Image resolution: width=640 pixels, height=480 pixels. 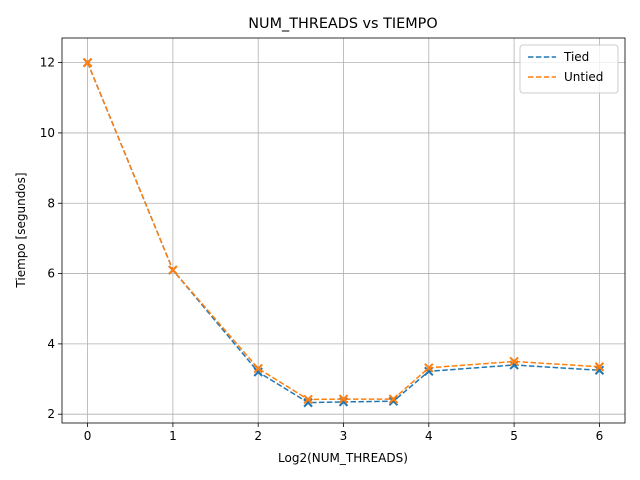 I want to click on y-tick-label: 10, so click(x=47, y=133).